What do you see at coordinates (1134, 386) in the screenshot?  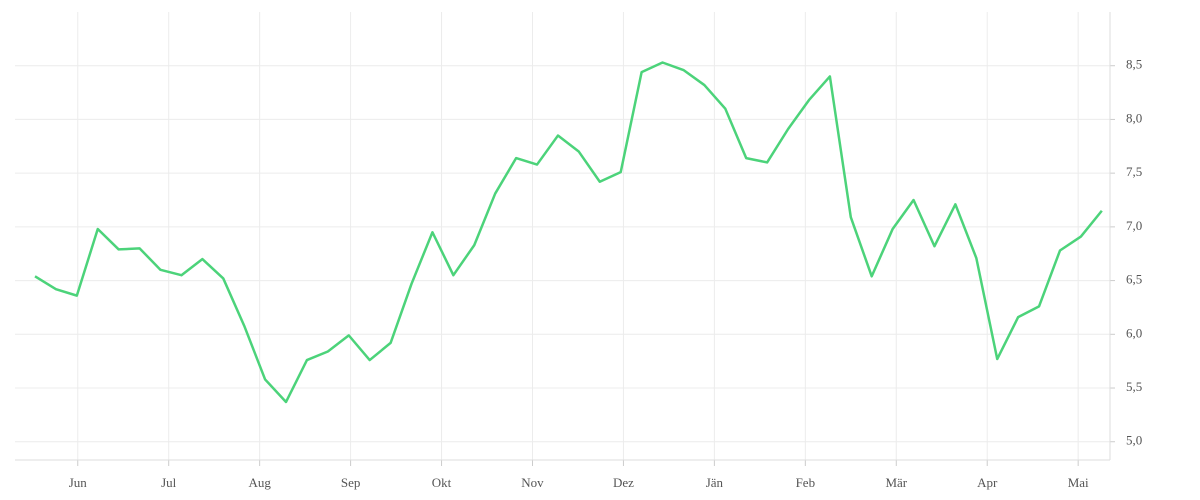 I see `y-tick-label: 5,5` at bounding box center [1134, 386].